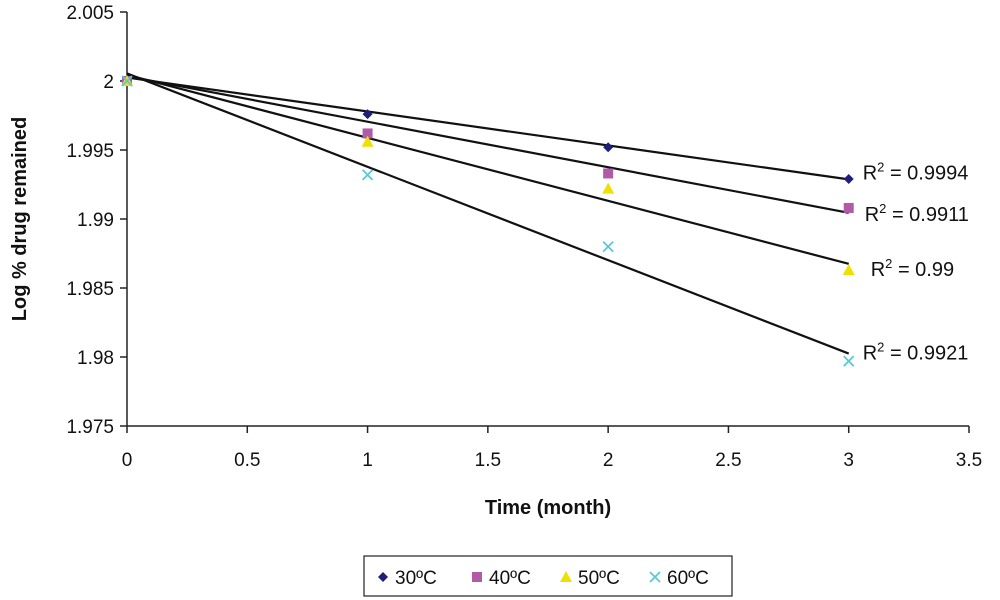  What do you see at coordinates (926, 173) in the screenshot?
I see `r-squared-value: = 0.9994` at bounding box center [926, 173].